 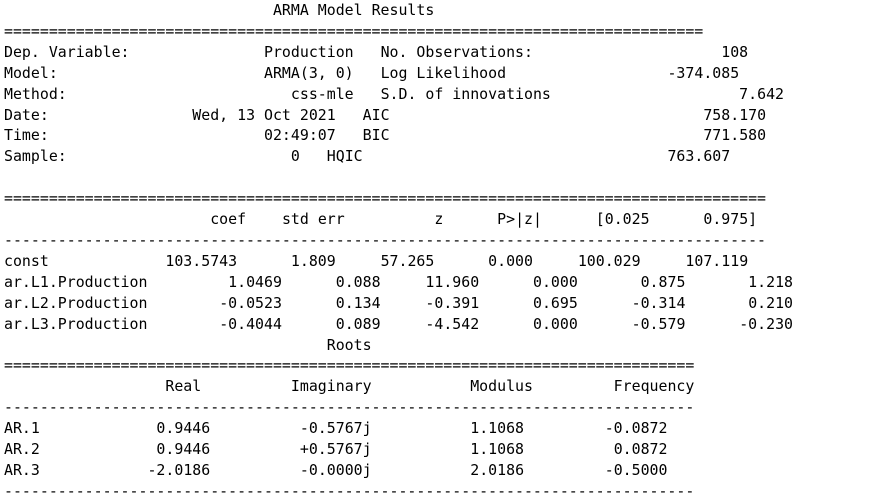 What do you see at coordinates (76, 302) in the screenshot?
I see `row-name: ar.L2.Production` at bounding box center [76, 302].